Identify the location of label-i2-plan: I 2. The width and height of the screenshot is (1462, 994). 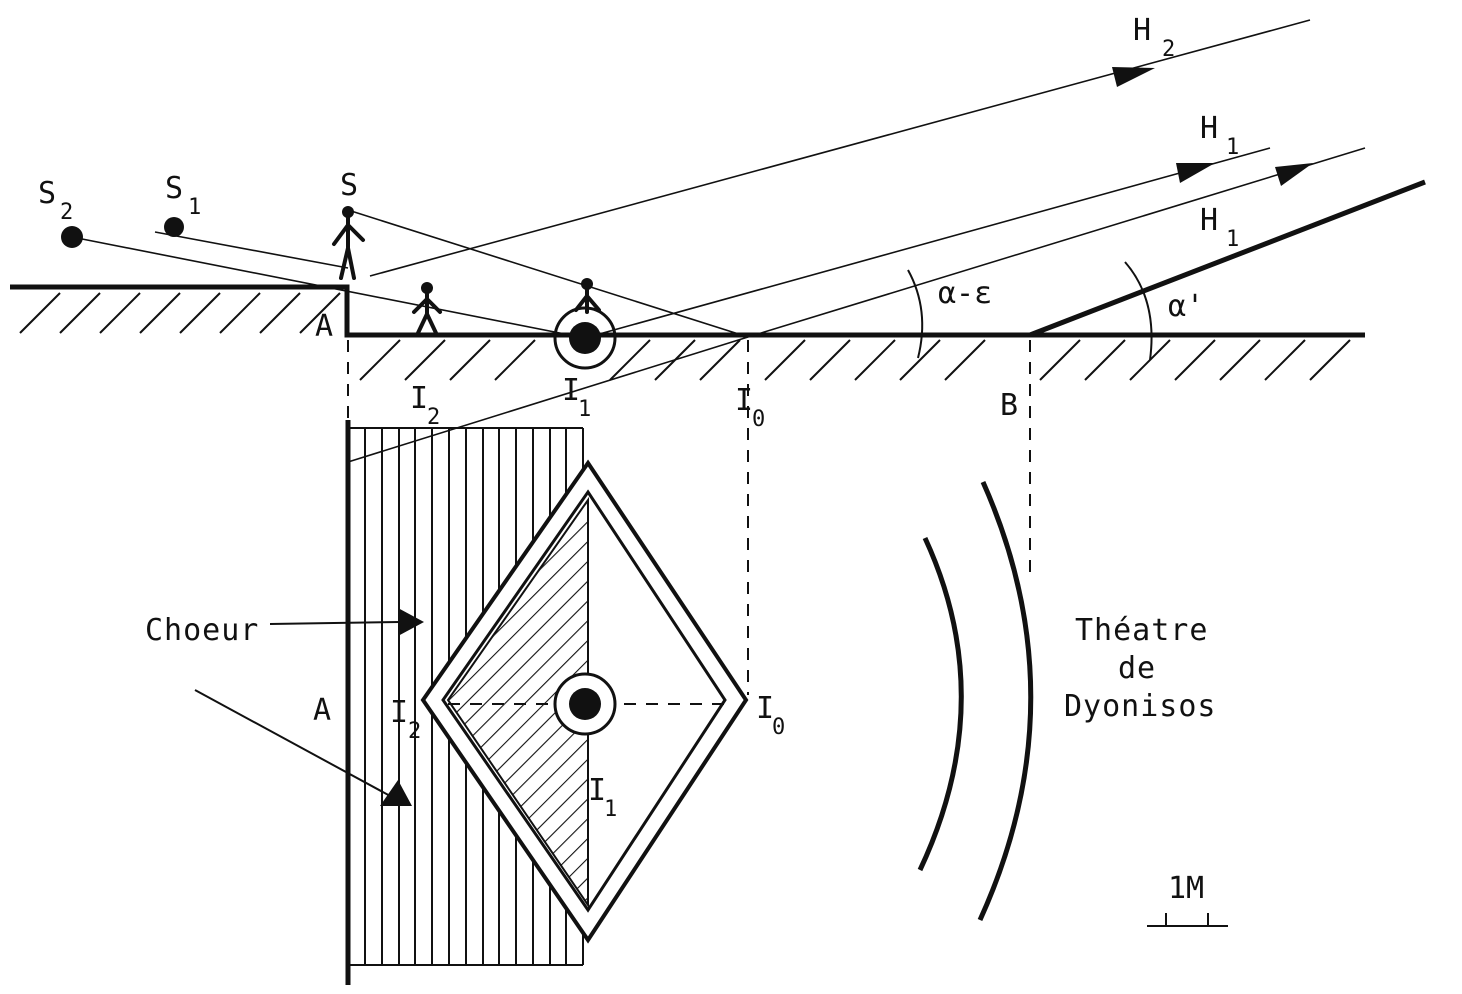
(405, 719).